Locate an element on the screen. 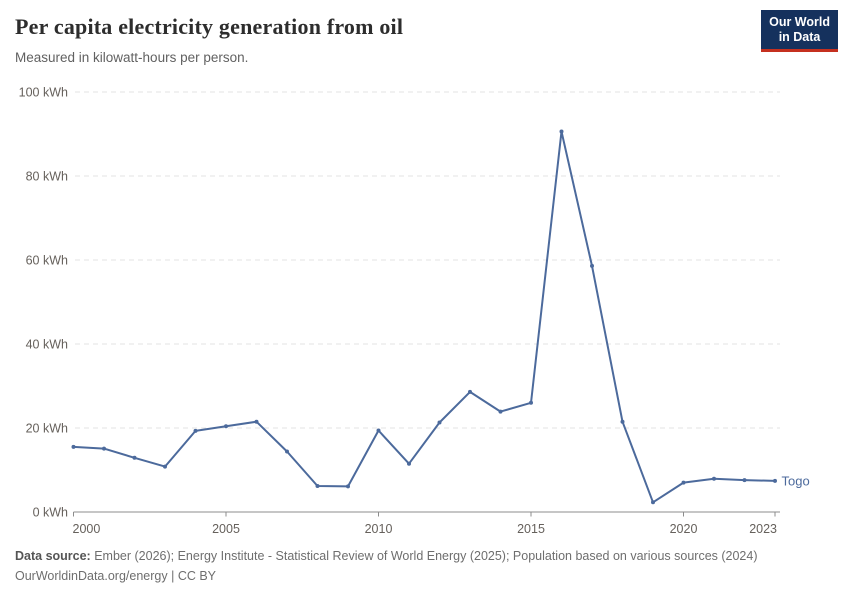  y-axis-tick-label: 40 kWh is located at coordinates (47, 345).